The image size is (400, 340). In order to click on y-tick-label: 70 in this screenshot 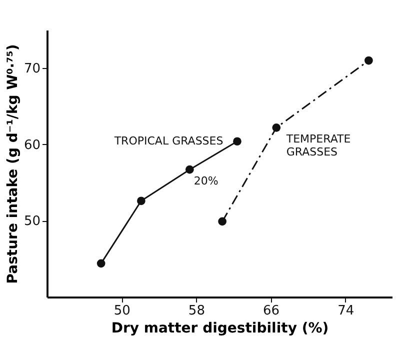, I will do `click(32, 69)`.